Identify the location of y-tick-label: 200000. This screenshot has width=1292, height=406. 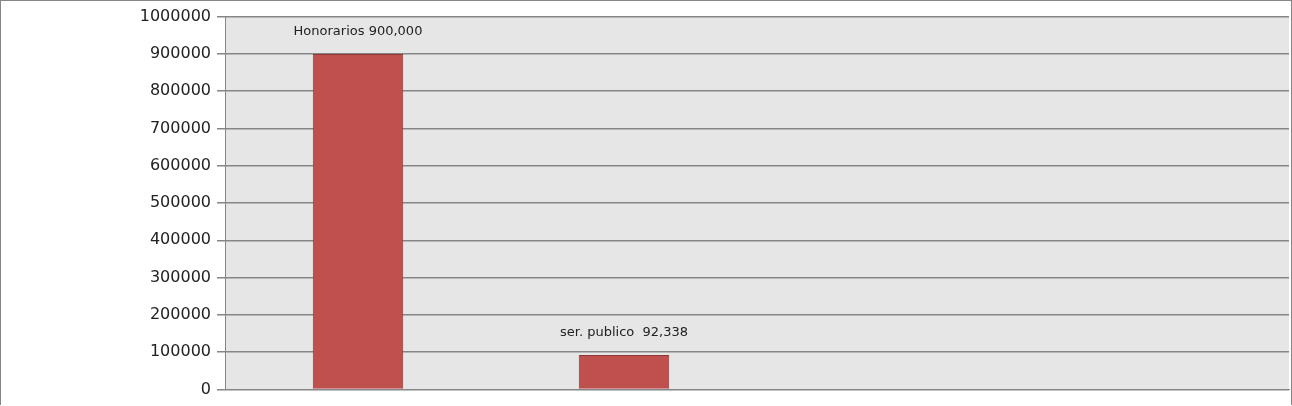
(180, 313).